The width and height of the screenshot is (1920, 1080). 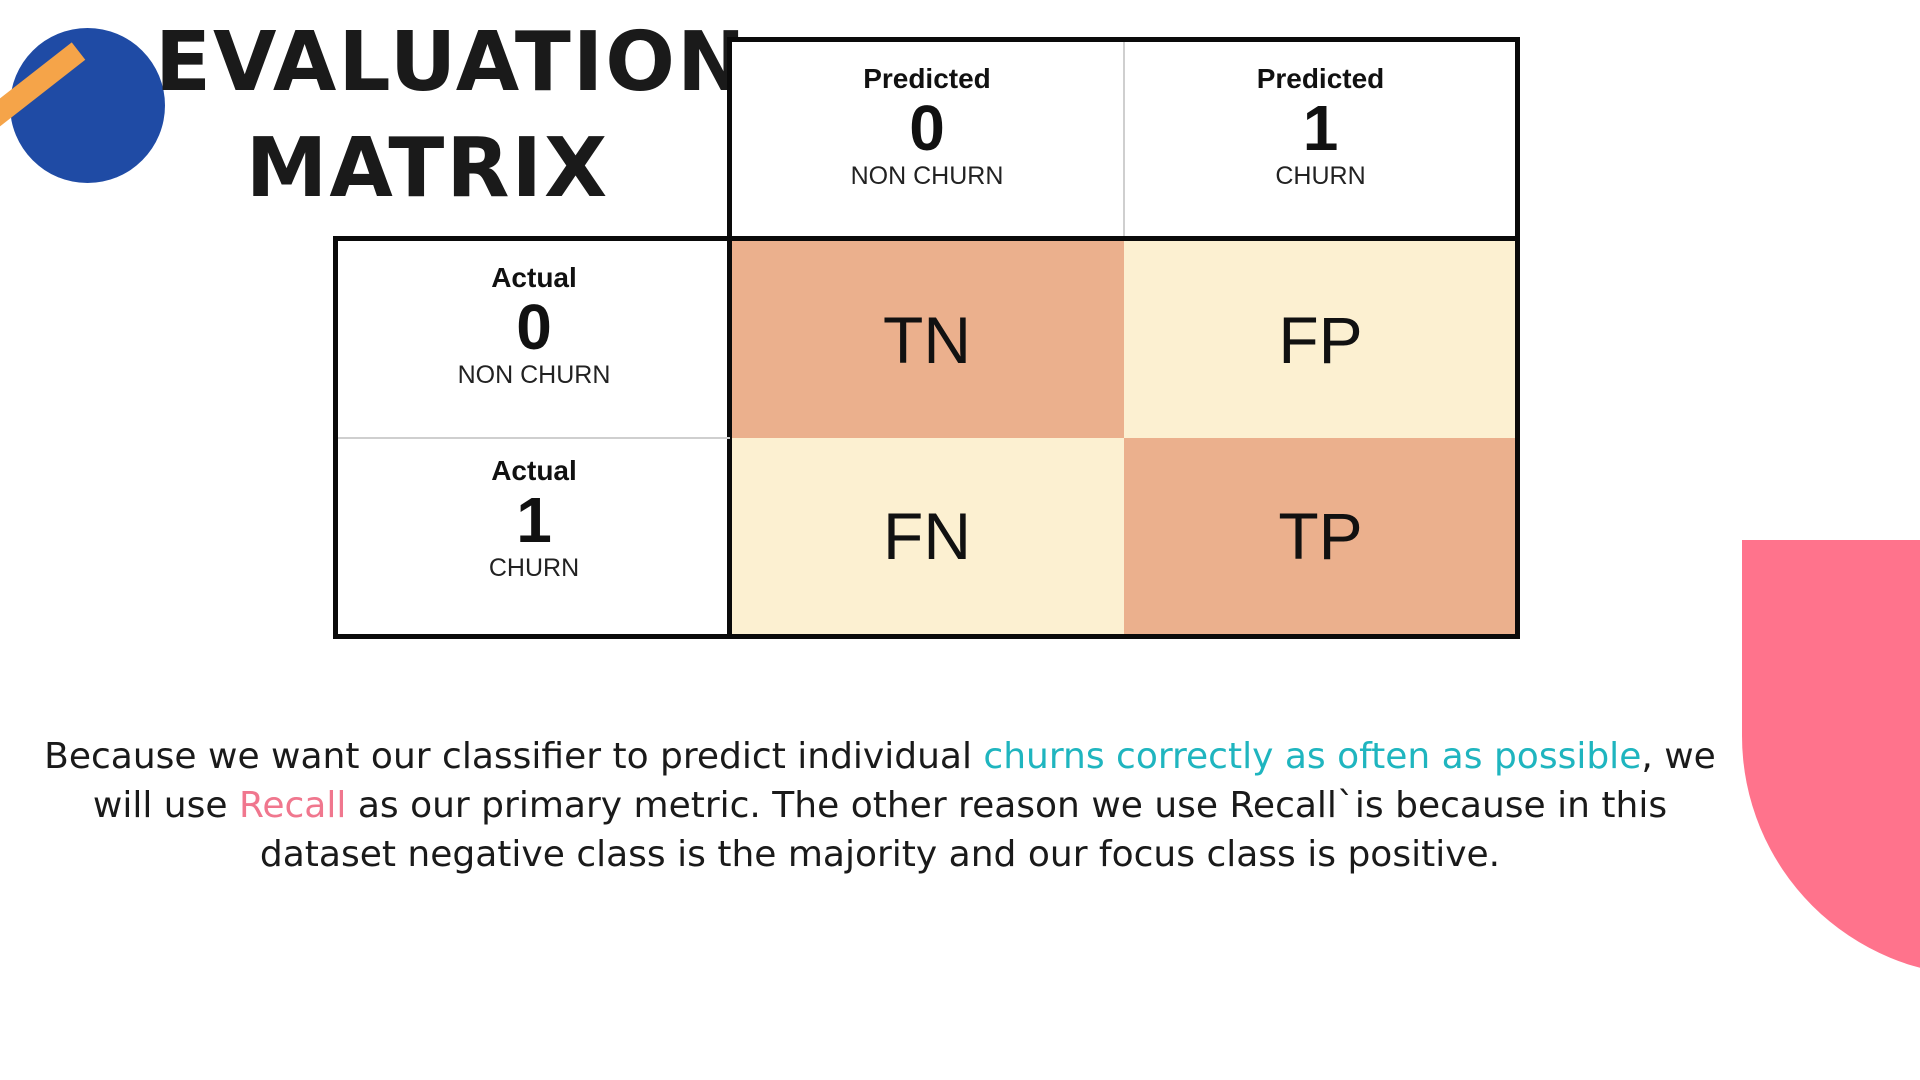 What do you see at coordinates (292, 805) in the screenshot?
I see `paragraph-highlight-recall: Recall` at bounding box center [292, 805].